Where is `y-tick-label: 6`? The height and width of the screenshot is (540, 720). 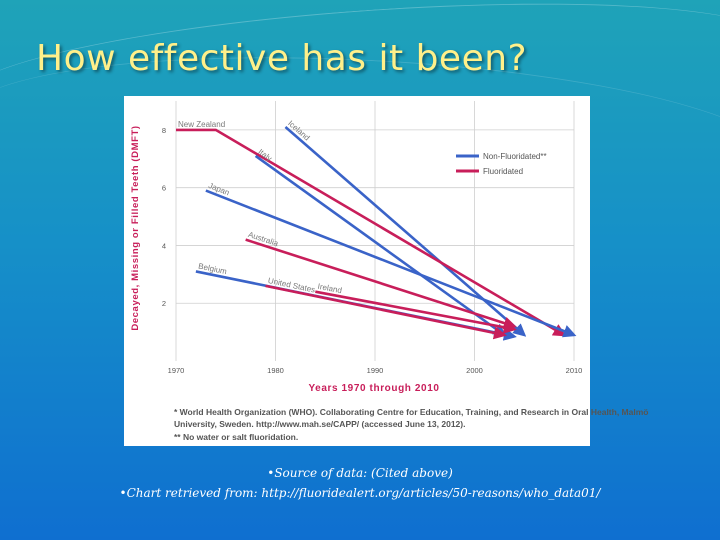
y-tick-label: 6 is located at coordinates (164, 188).